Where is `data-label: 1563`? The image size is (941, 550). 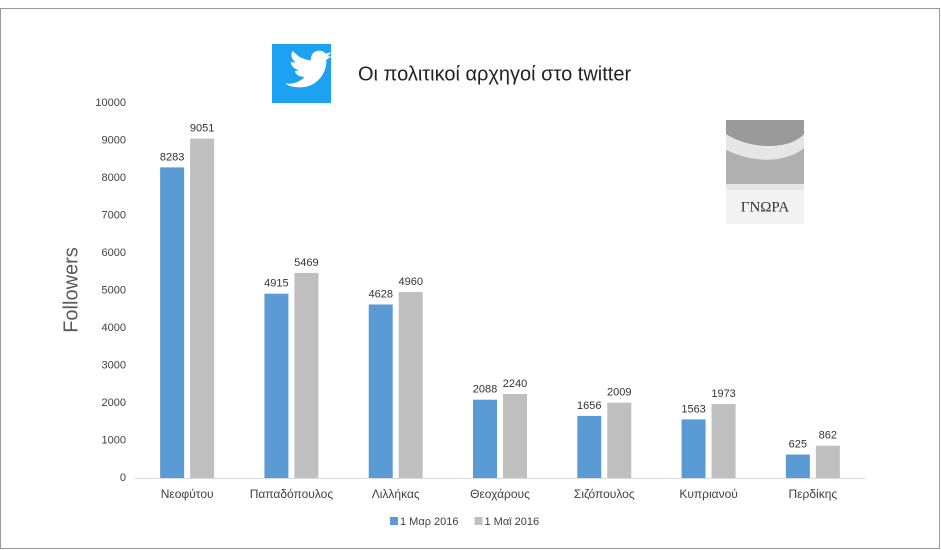 data-label: 1563 is located at coordinates (693, 409).